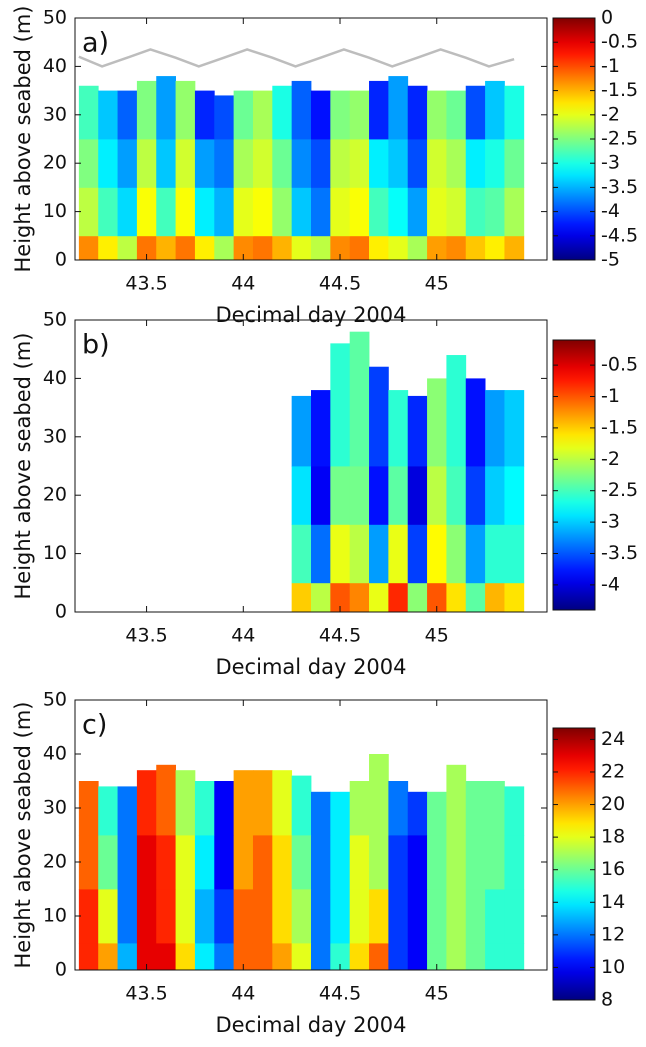 This screenshot has width=646, height=1047. I want to click on colorbar-tick-label: 22, so click(613, 771).